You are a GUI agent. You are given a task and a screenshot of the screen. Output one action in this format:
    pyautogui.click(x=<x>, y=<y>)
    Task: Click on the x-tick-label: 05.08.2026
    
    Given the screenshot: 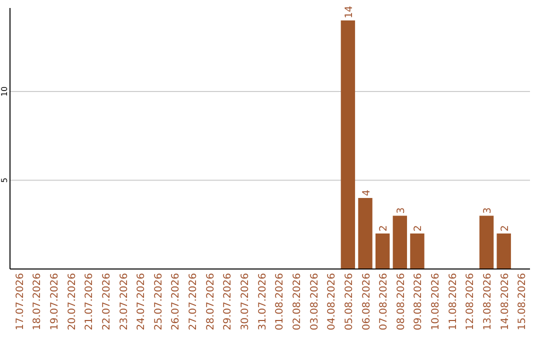 What is the action you would take?
    pyautogui.click(x=349, y=301)
    